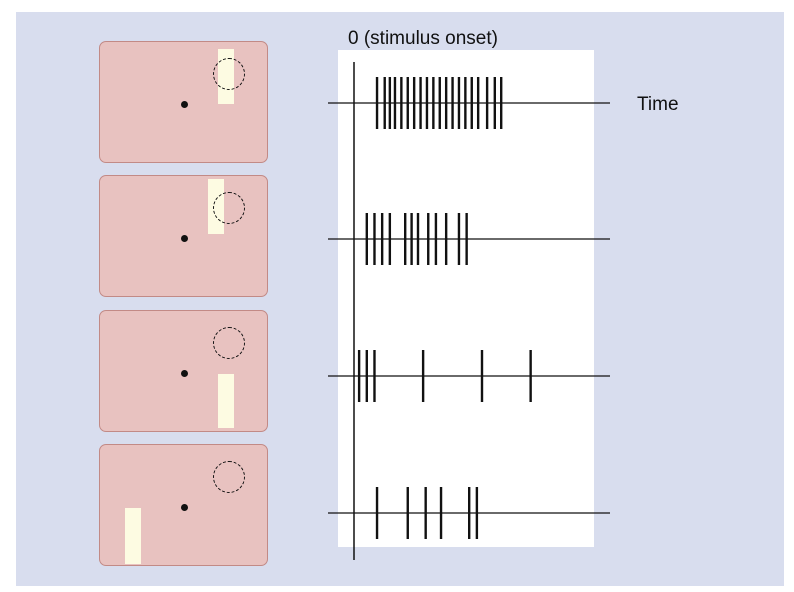  I want to click on time-axis-label: Time, so click(658, 104).